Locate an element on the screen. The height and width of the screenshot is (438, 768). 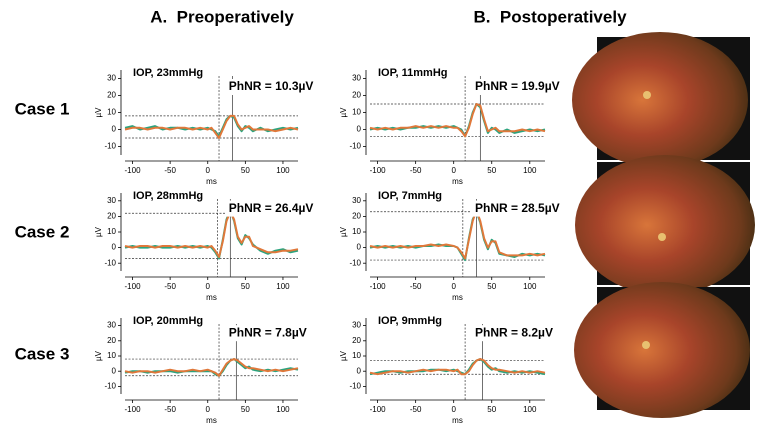
row-label: Case 3 is located at coordinates (42, 353).